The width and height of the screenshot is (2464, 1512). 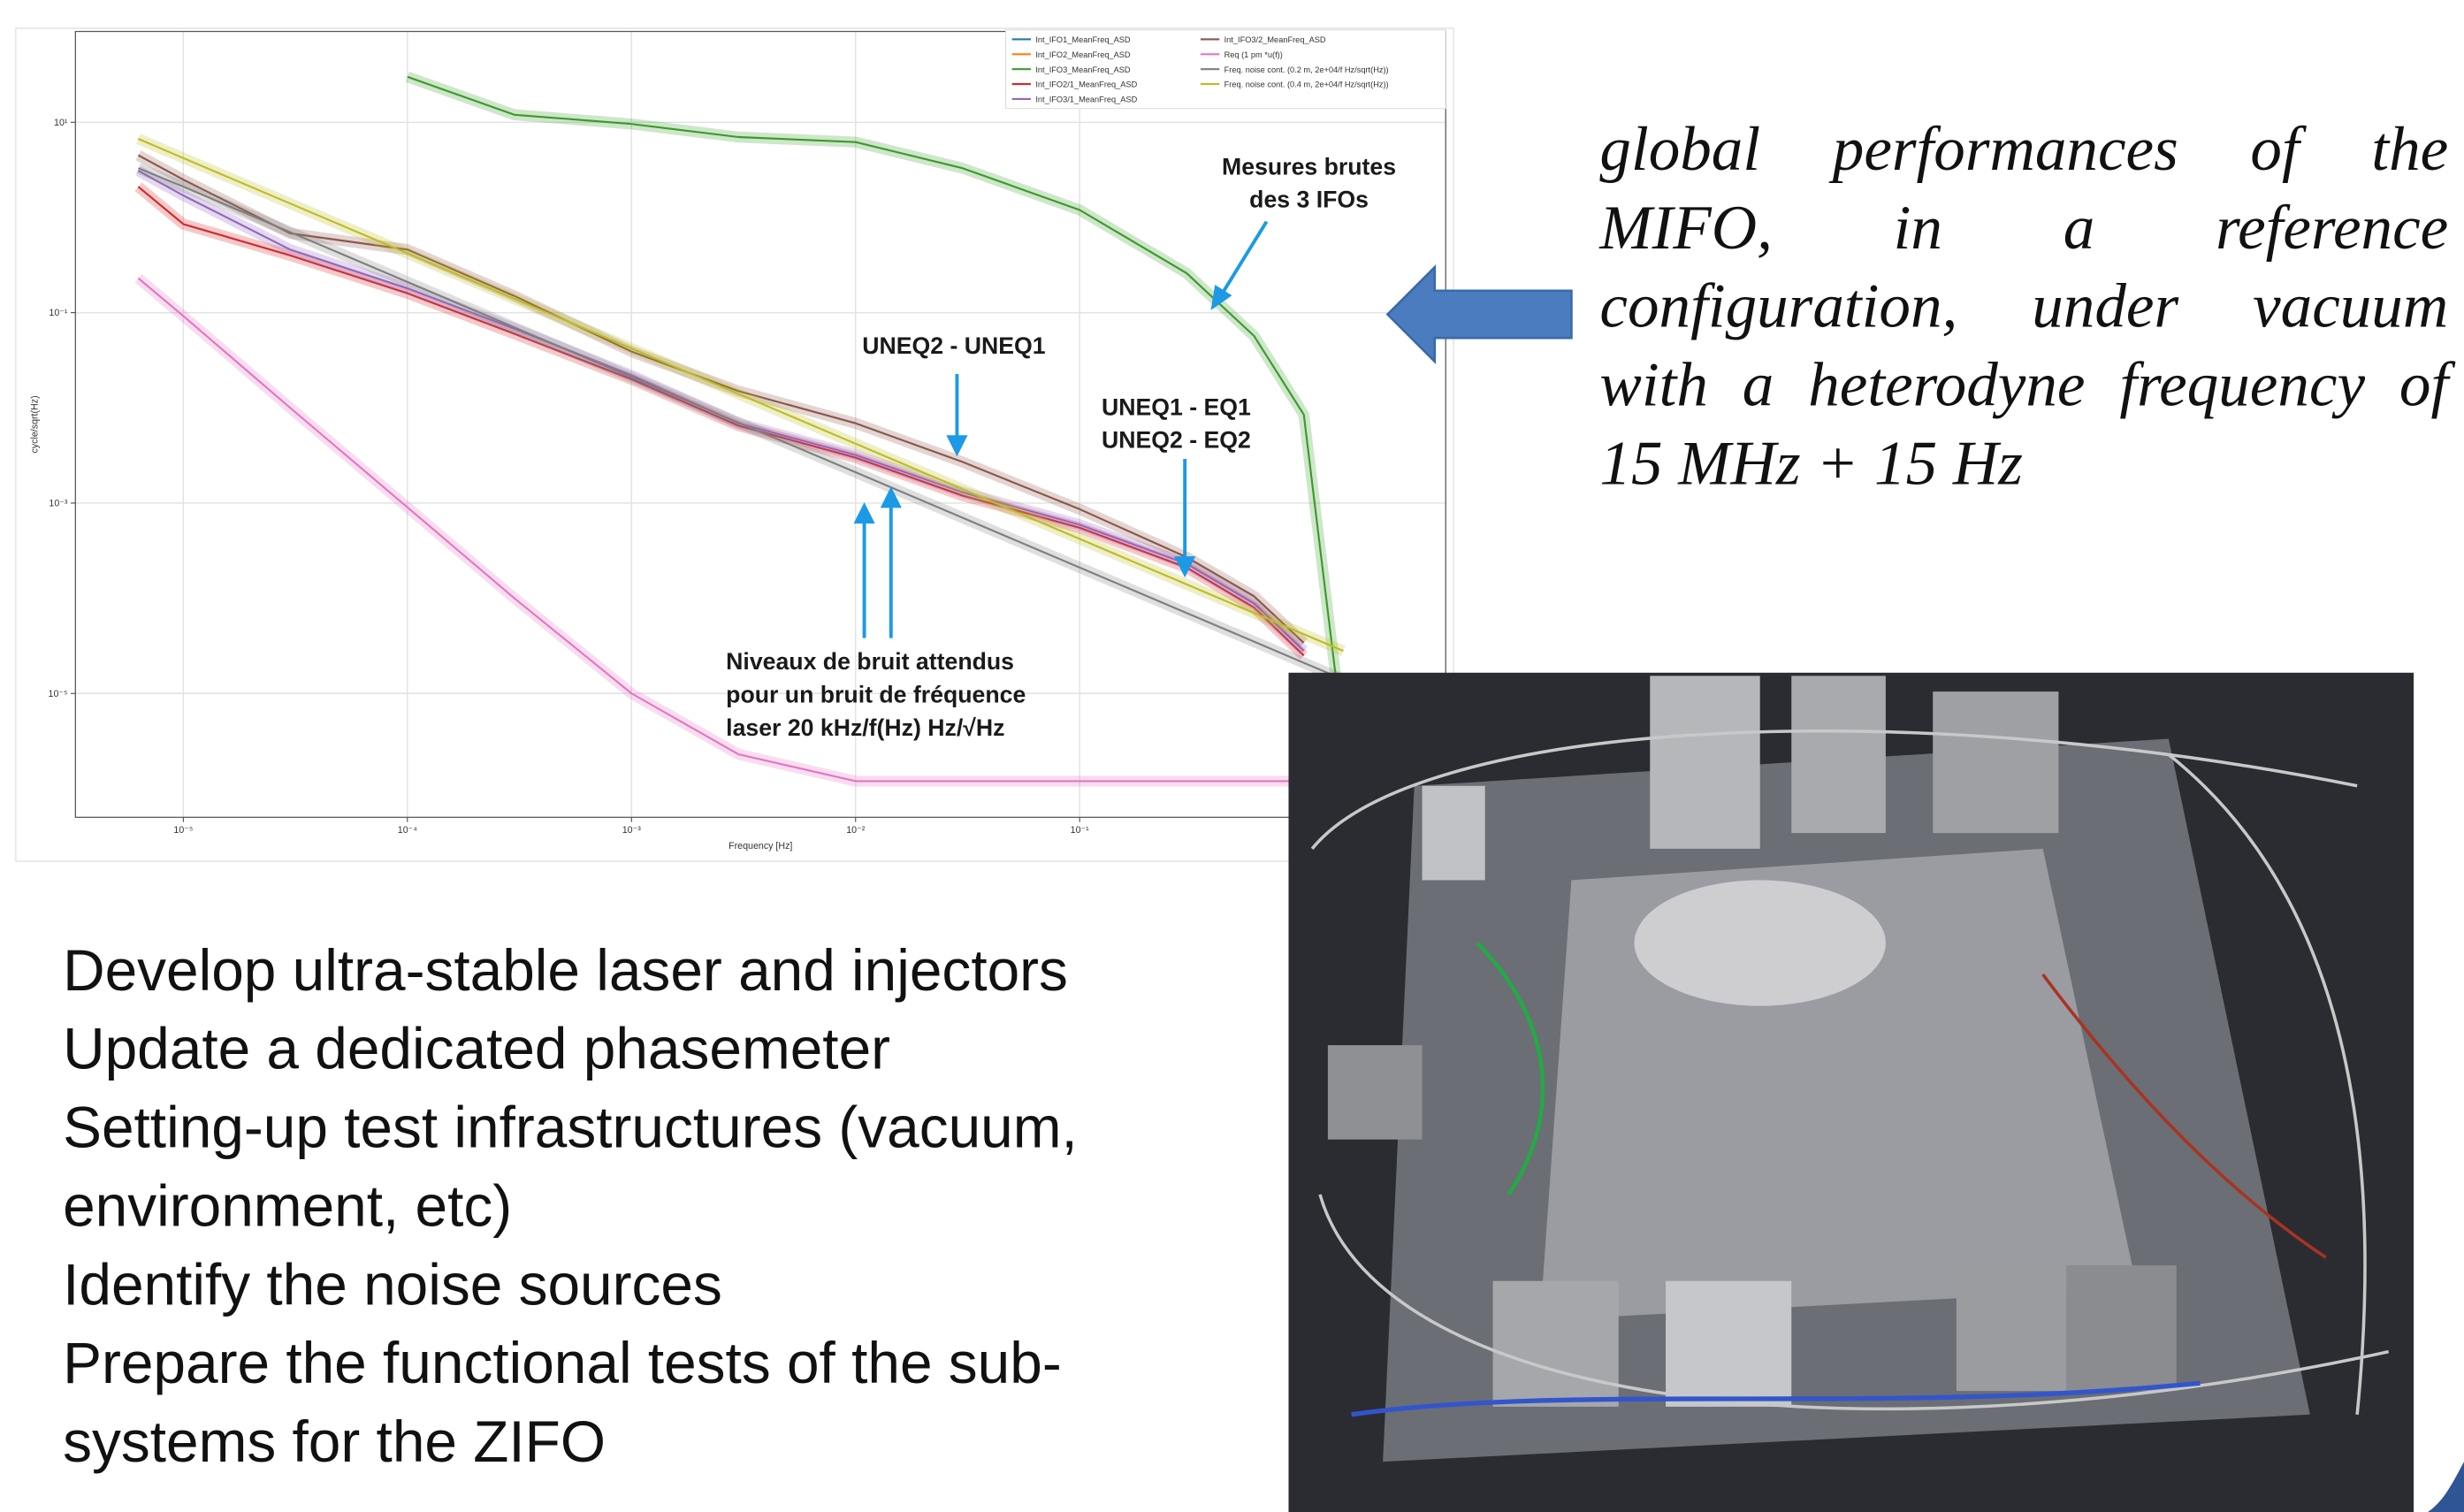 I want to click on legend-label: Req (1 pm *u(f)), so click(x=1253, y=54).